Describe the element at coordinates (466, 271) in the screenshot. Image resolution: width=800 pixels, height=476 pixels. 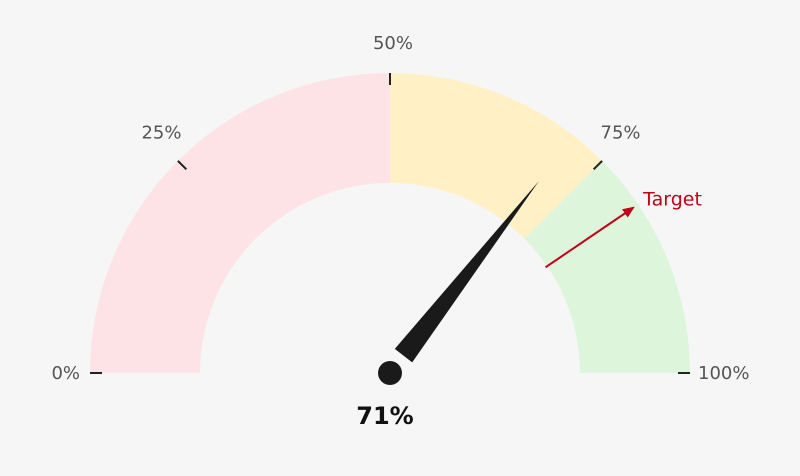
I see `gauge-needle` at that location.